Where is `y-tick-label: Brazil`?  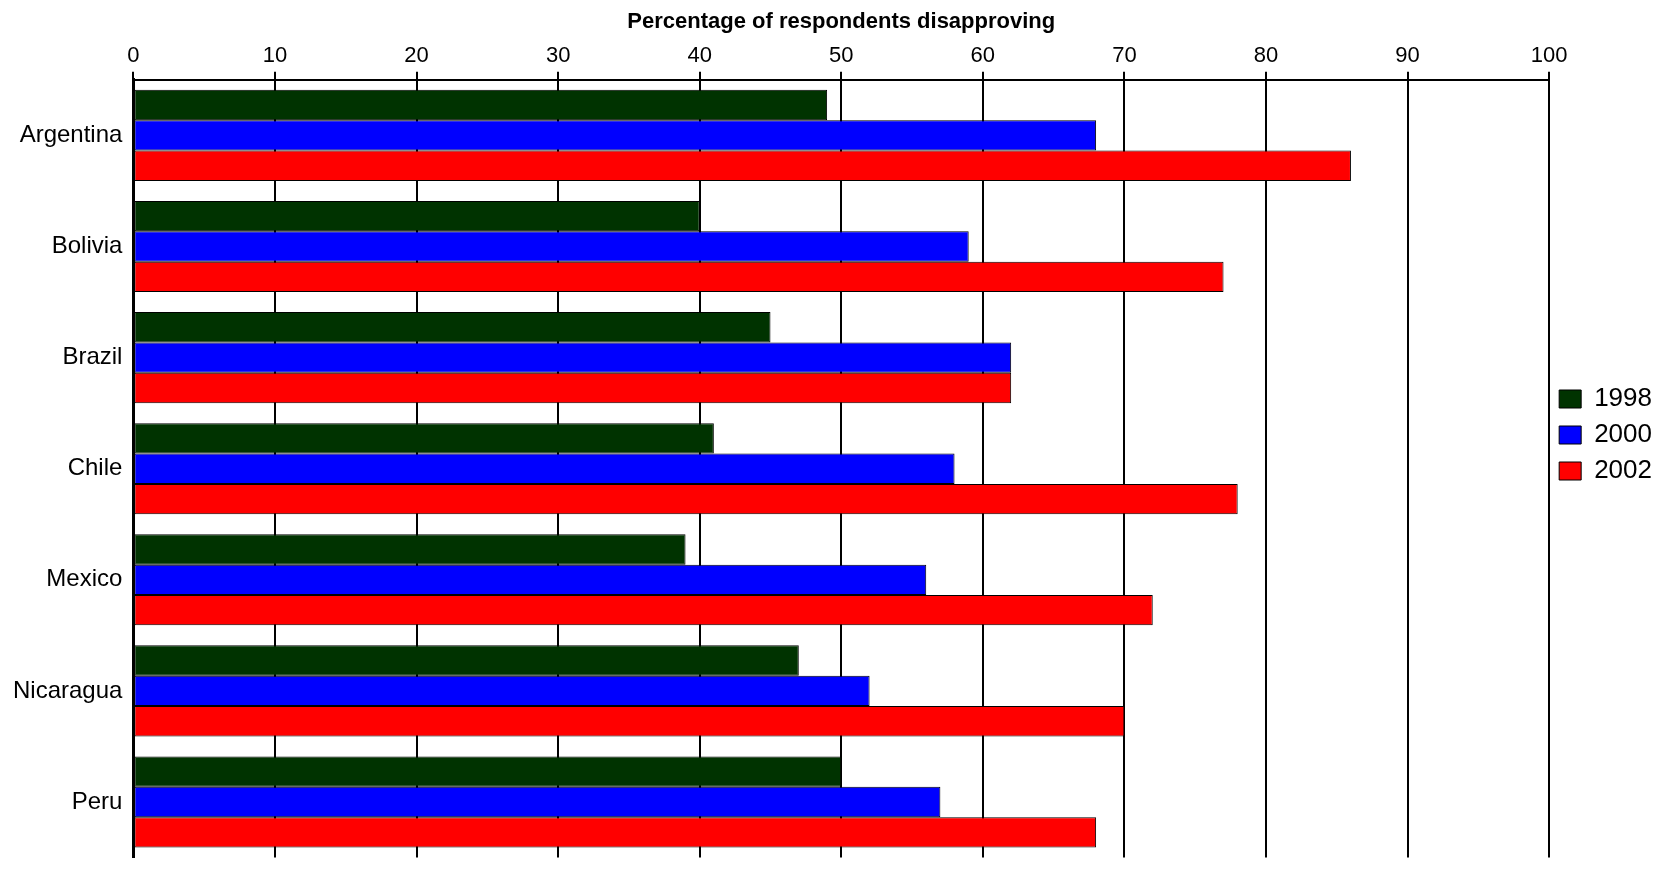
y-tick-label: Brazil is located at coordinates (92, 356).